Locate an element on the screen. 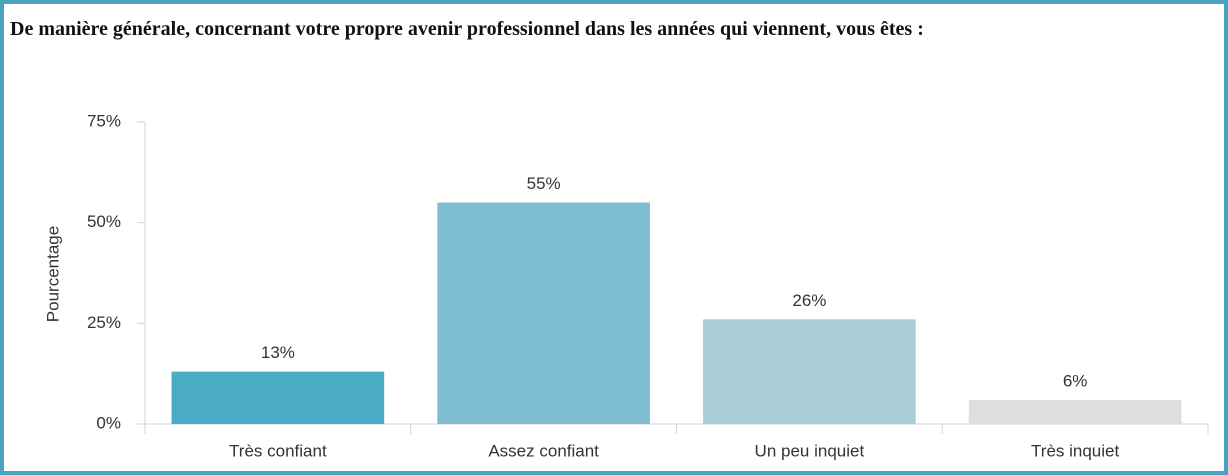 The width and height of the screenshot is (1228, 475). y-tick-label: 0% is located at coordinates (108, 422).